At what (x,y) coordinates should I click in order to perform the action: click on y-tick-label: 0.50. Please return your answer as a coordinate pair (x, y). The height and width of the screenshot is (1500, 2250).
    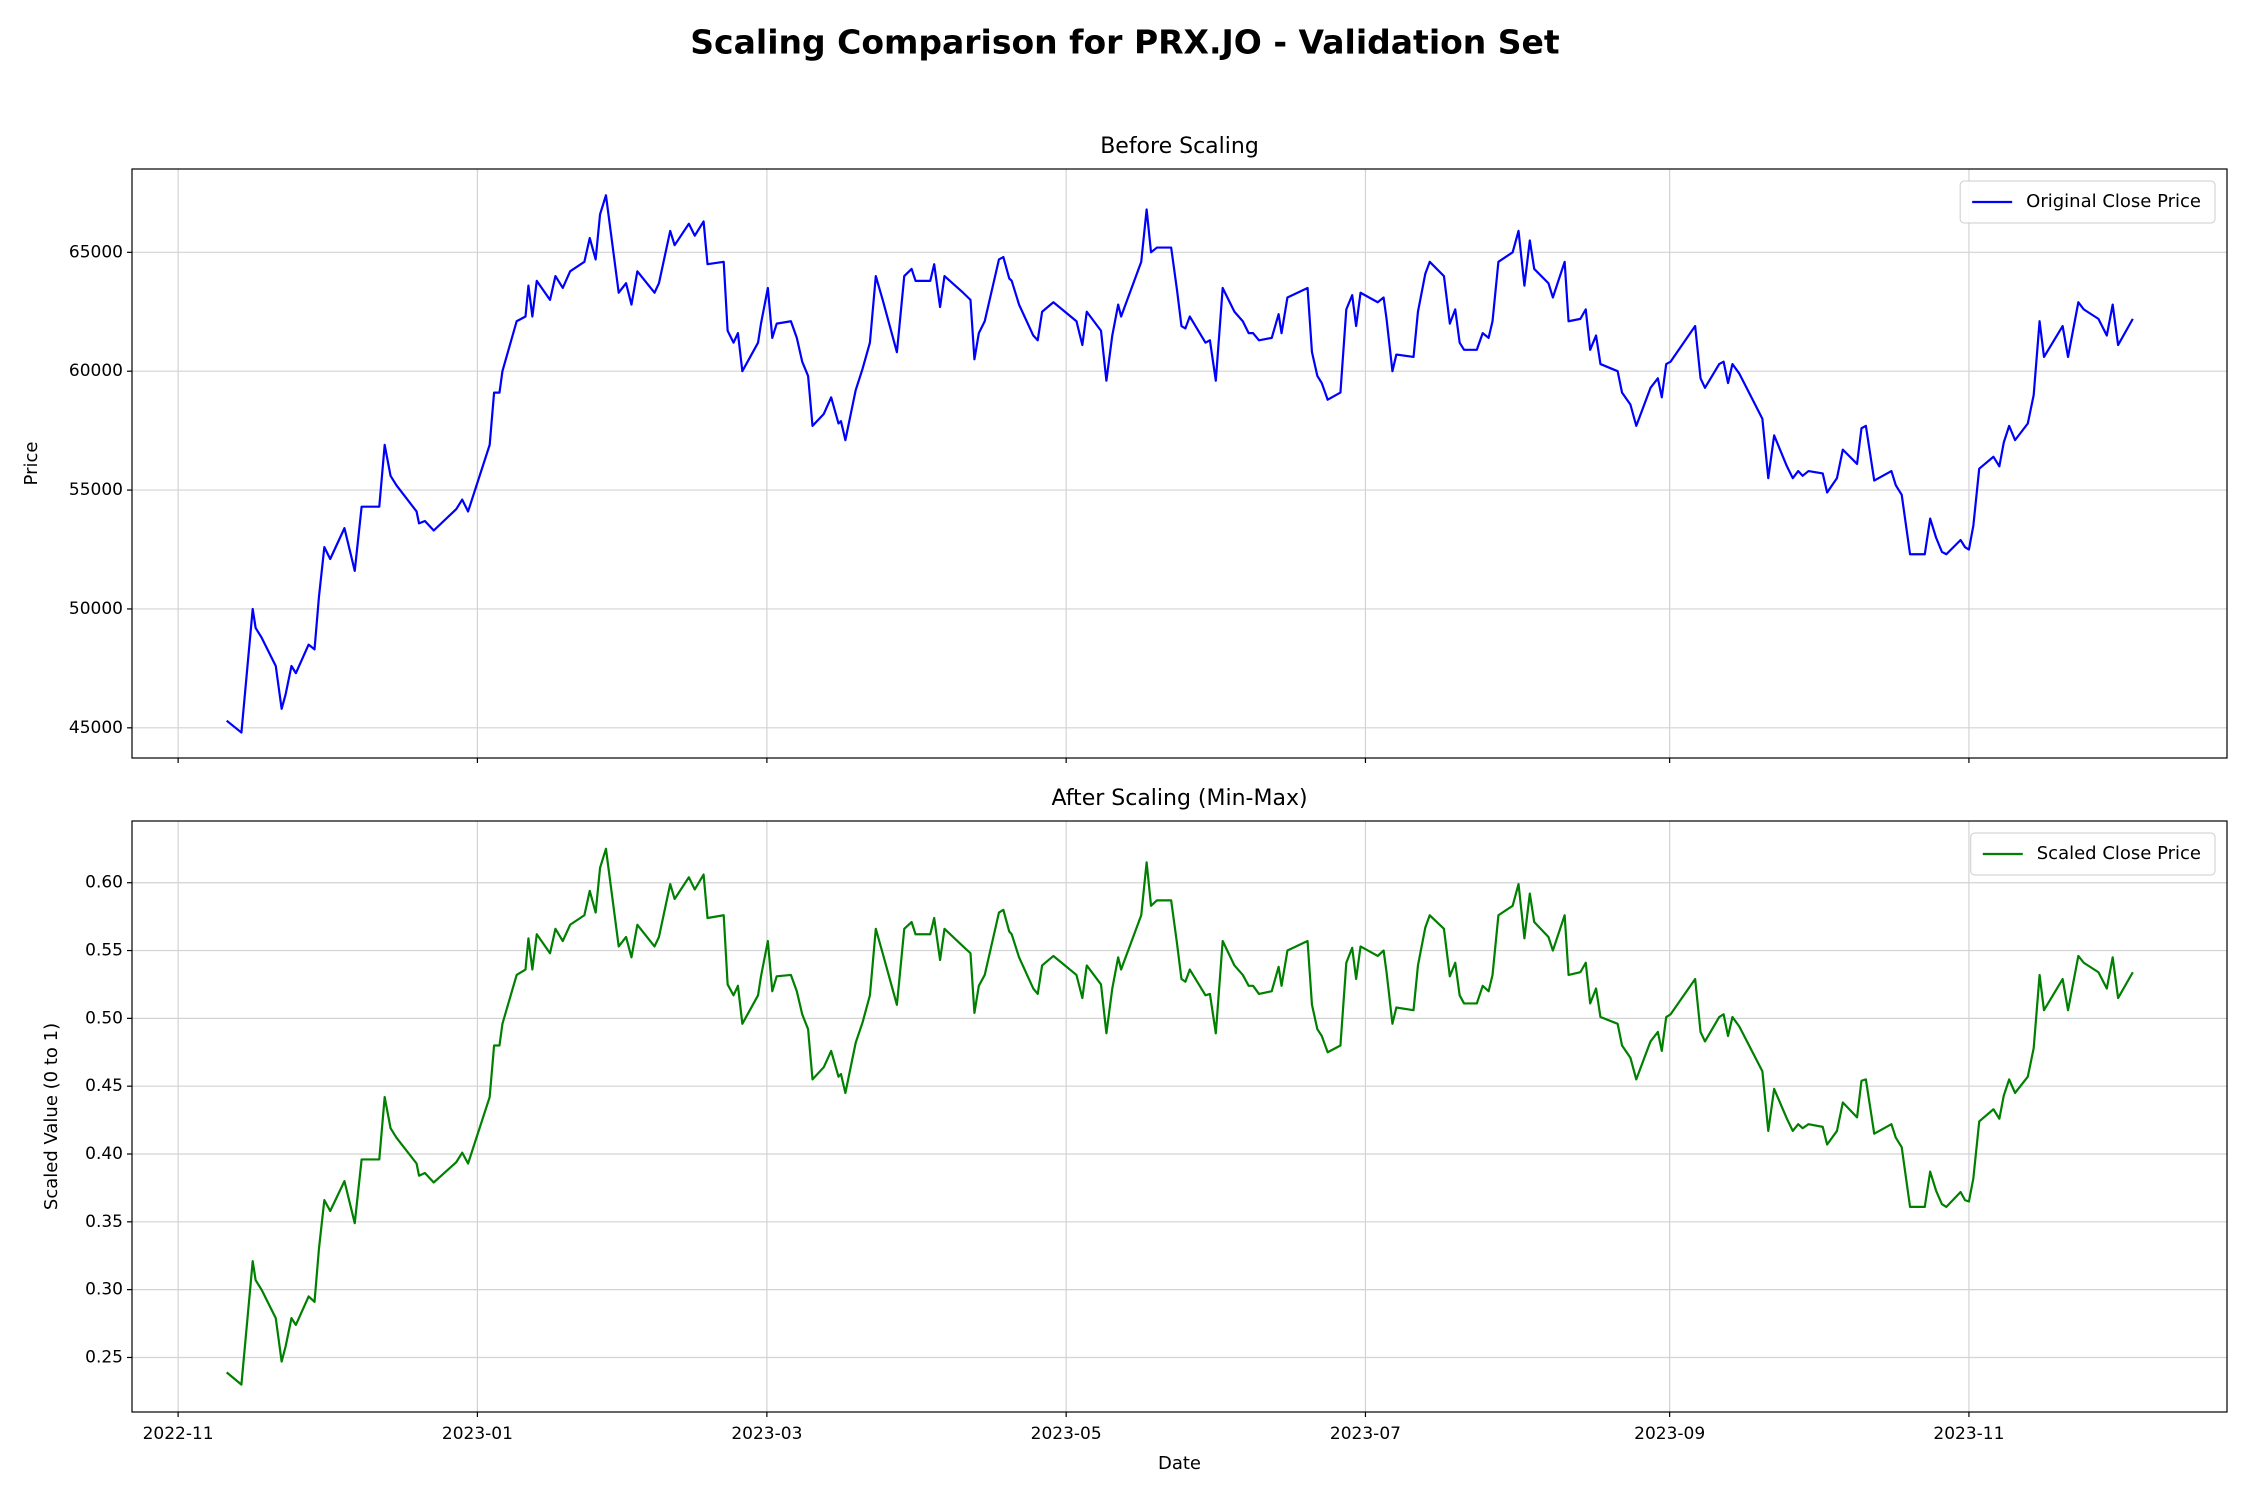
    Looking at the image, I should click on (104, 1018).